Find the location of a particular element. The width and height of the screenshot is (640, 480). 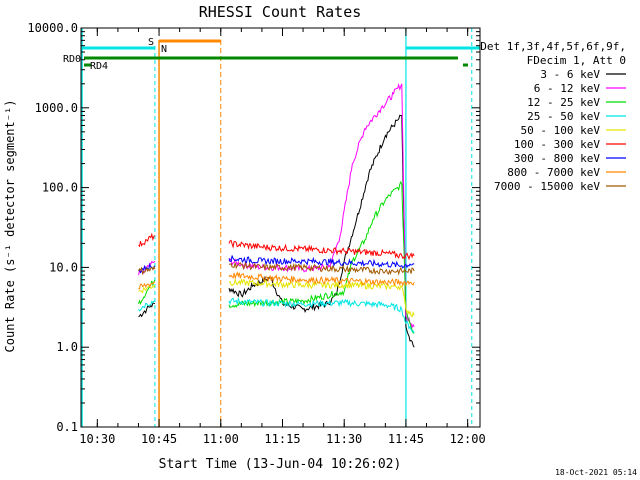

legend-header: FDecim 1, Att 0 is located at coordinates (576, 60).